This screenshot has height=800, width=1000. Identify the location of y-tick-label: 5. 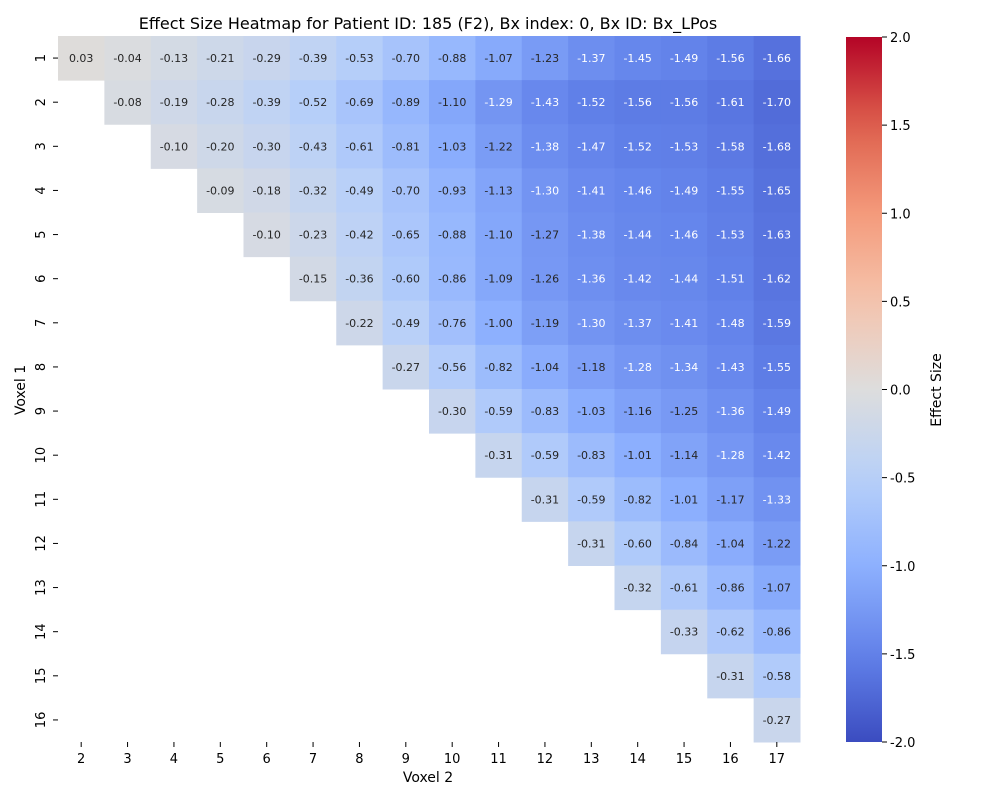
(41, 234).